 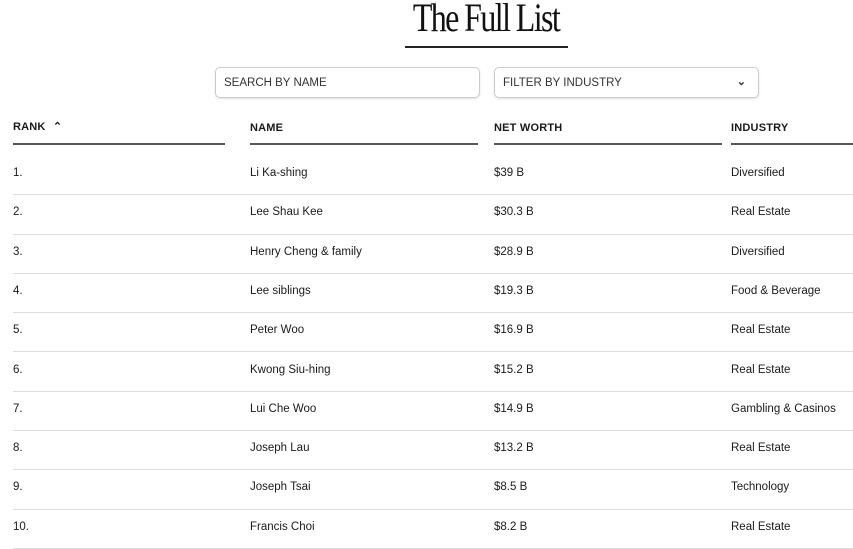 What do you see at coordinates (275, 82) in the screenshot?
I see `search-placeholder: SEARCH BY NAME` at bounding box center [275, 82].